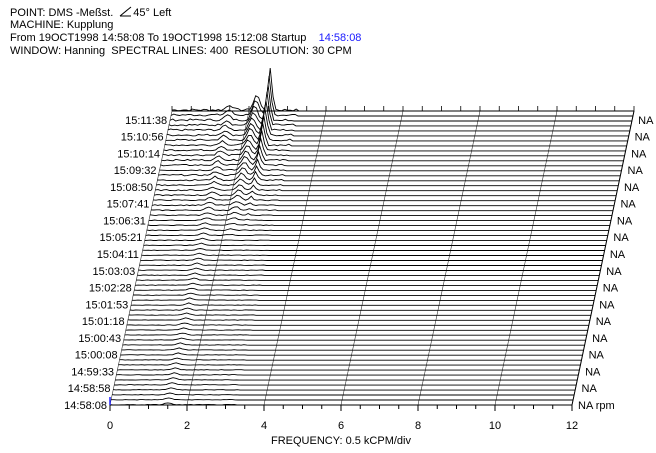  I want to click on angle-icon, so click(126, 11).